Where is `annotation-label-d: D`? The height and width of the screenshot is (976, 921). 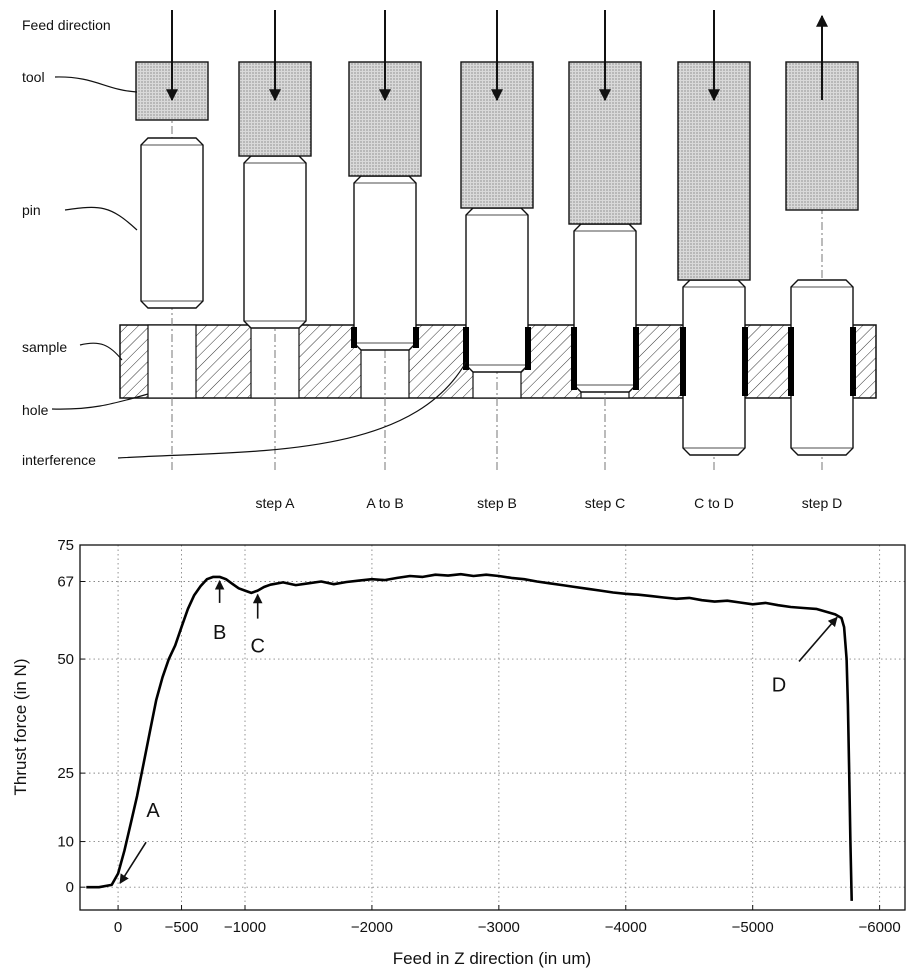
annotation-label-d: D is located at coordinates (779, 685).